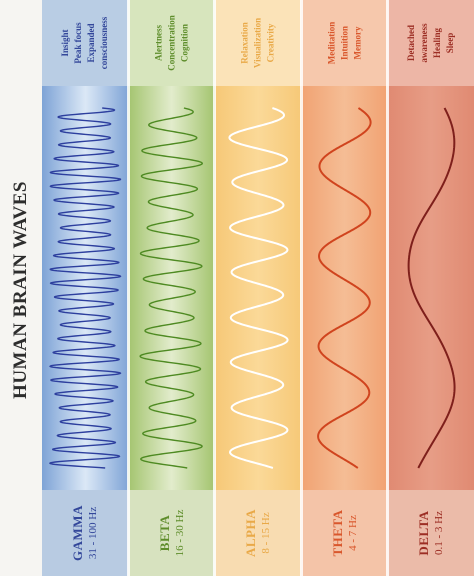 This screenshot has width=474, height=576. I want to click on traits-cell: Relaxation Visualization Creativity, so click(258, 43).